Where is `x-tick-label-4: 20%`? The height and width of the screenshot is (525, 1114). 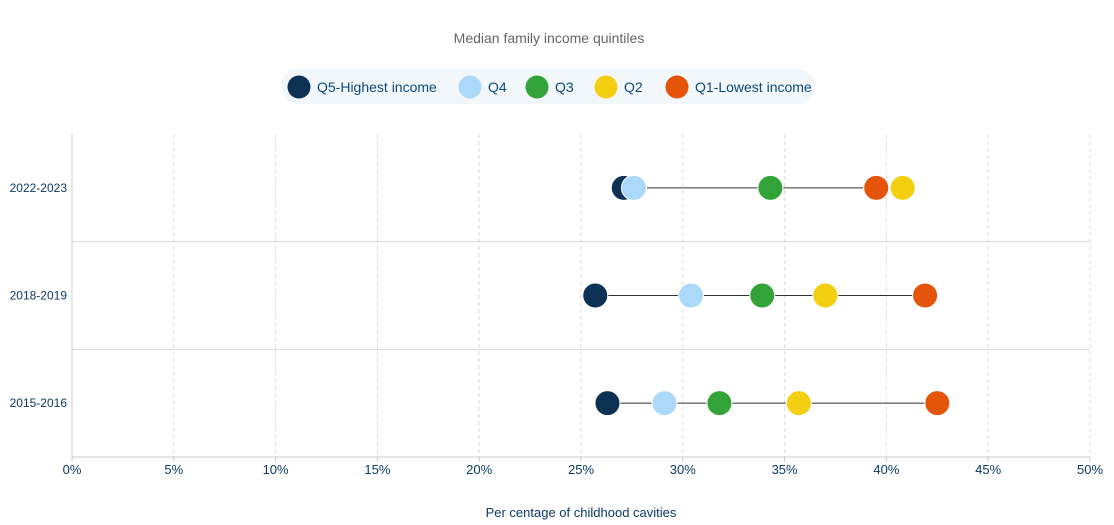
x-tick-label-4: 20% is located at coordinates (479, 469).